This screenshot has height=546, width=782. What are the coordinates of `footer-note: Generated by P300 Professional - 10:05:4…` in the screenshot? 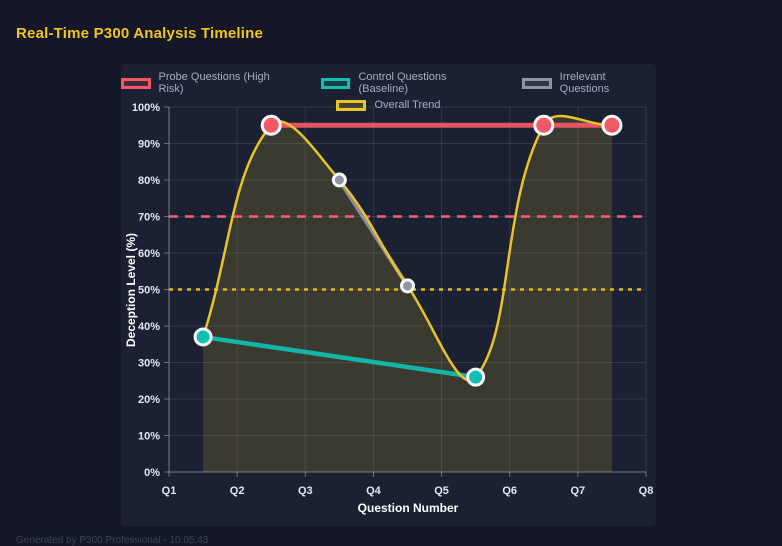 It's located at (112, 540).